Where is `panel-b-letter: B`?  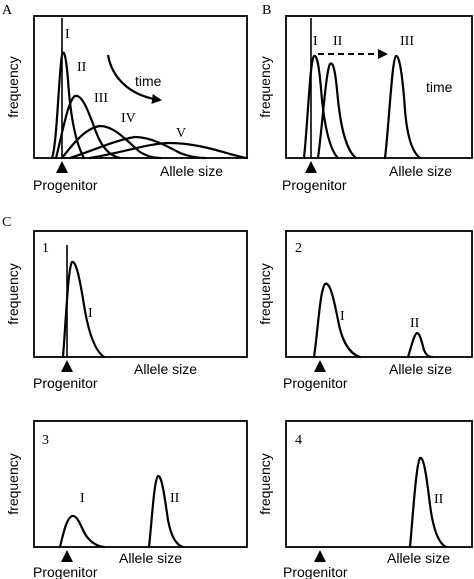
panel-b-letter: B is located at coordinates (266, 10).